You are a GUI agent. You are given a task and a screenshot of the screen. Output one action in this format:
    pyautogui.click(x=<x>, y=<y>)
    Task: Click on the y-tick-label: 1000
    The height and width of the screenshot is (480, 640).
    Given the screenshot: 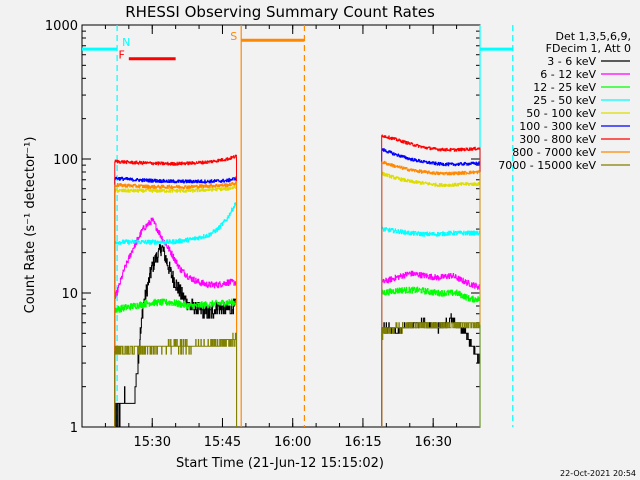 What is the action you would take?
    pyautogui.click(x=61, y=26)
    